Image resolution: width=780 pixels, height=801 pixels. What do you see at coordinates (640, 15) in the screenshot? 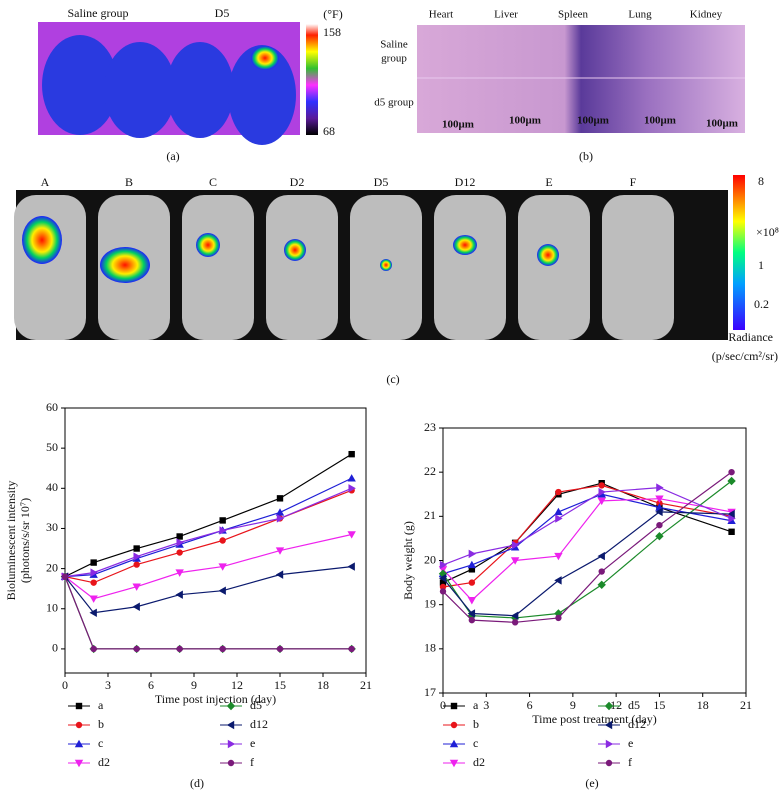
I see `column-label: Lung` at bounding box center [640, 15].